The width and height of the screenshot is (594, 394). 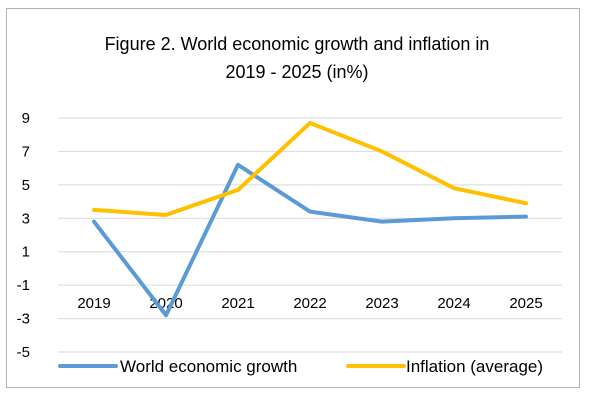 What do you see at coordinates (23, 235) in the screenshot?
I see `y-axis-tick-labels: 9 7 5 3 1 -1 -3 -5` at bounding box center [23, 235].